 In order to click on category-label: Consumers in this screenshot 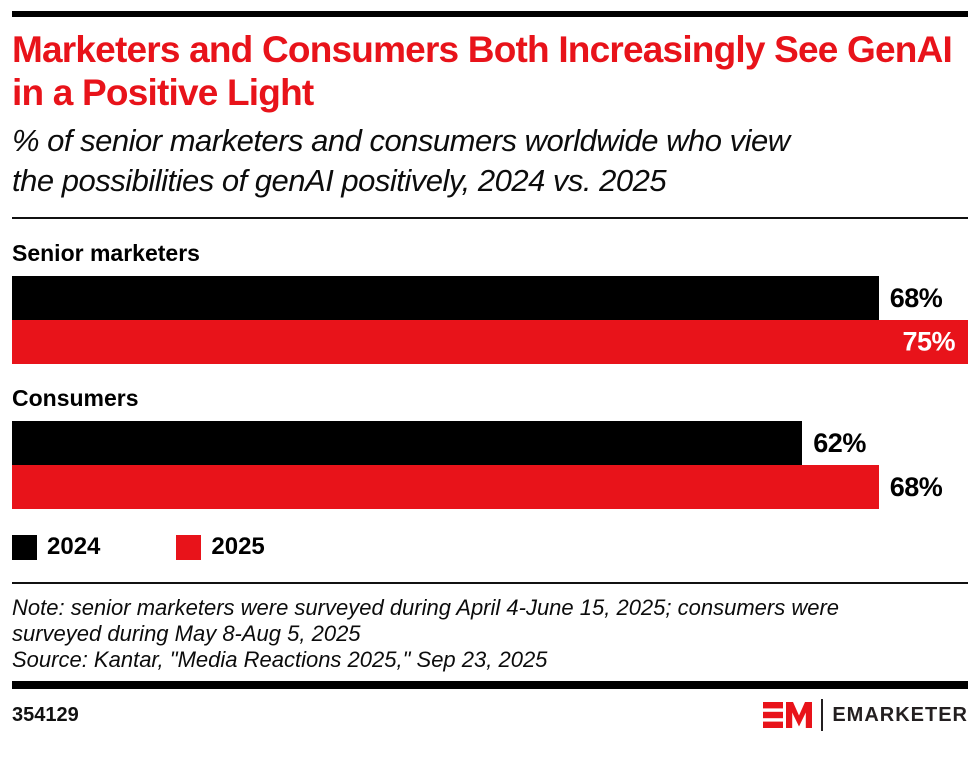, I will do `click(75, 398)`.